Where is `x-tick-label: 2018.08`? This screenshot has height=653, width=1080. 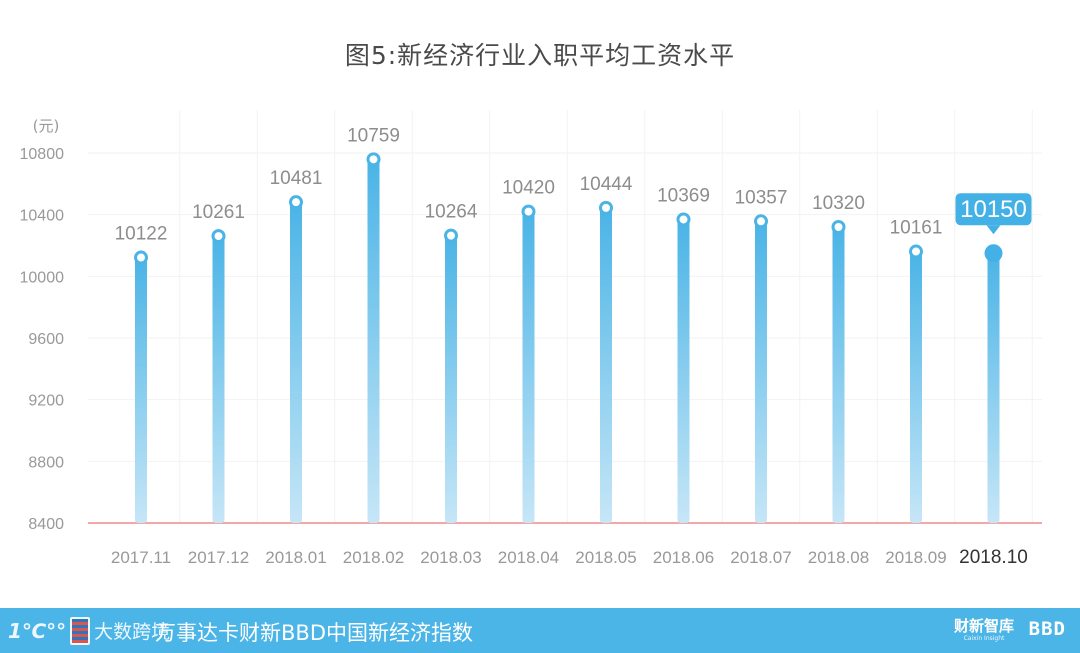 x-tick-label: 2018.08 is located at coordinates (838, 557).